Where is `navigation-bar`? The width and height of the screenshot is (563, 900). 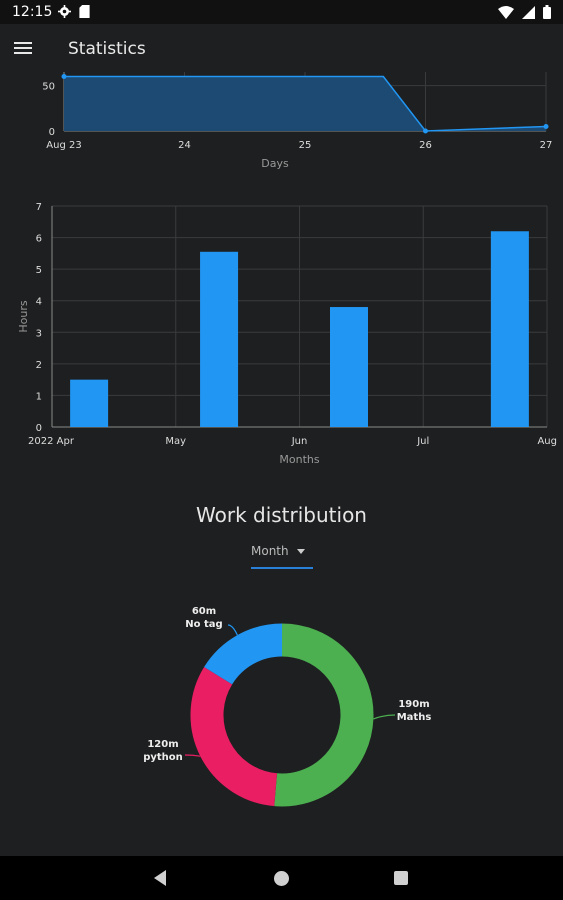
navigation-bar is located at coordinates (281, 878).